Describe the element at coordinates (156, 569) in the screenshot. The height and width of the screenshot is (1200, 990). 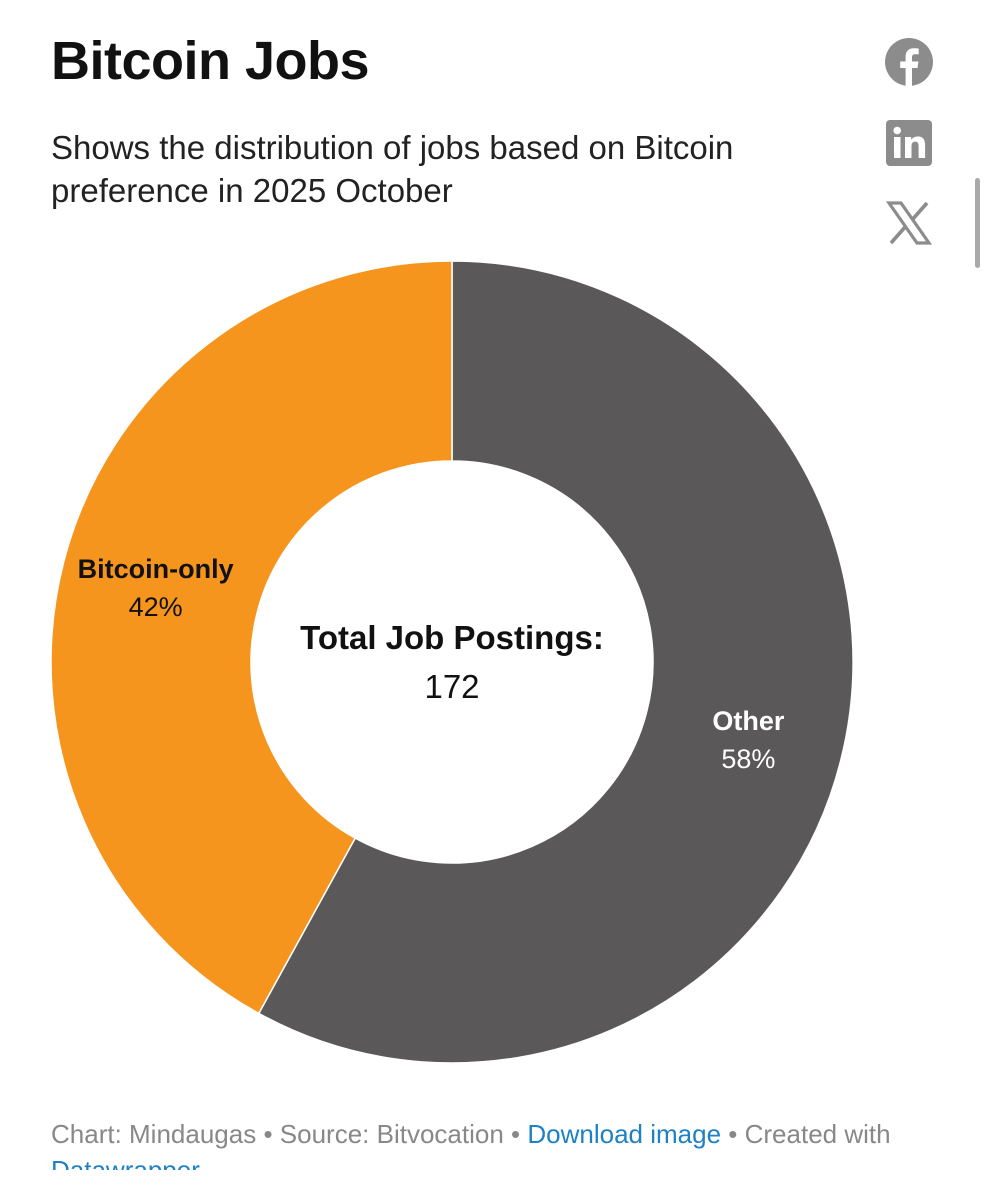
I see `slice-label-name: Bitcoin-only` at that location.